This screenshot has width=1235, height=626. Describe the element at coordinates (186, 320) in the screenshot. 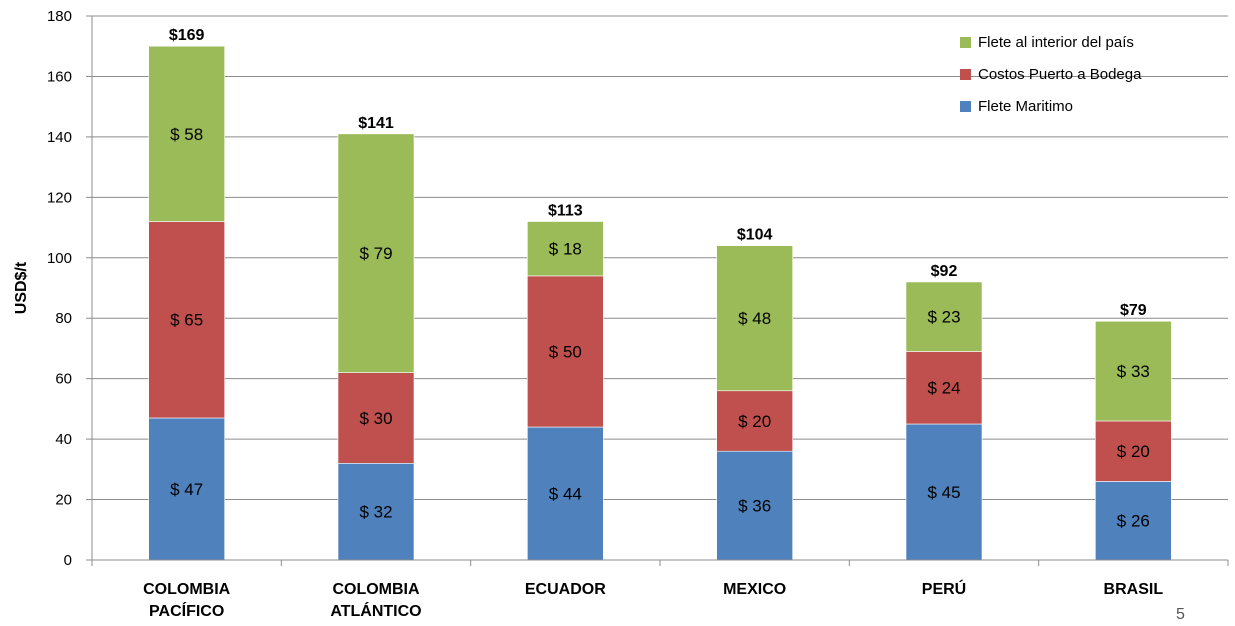

I see `bar-value-label: $ 65` at that location.